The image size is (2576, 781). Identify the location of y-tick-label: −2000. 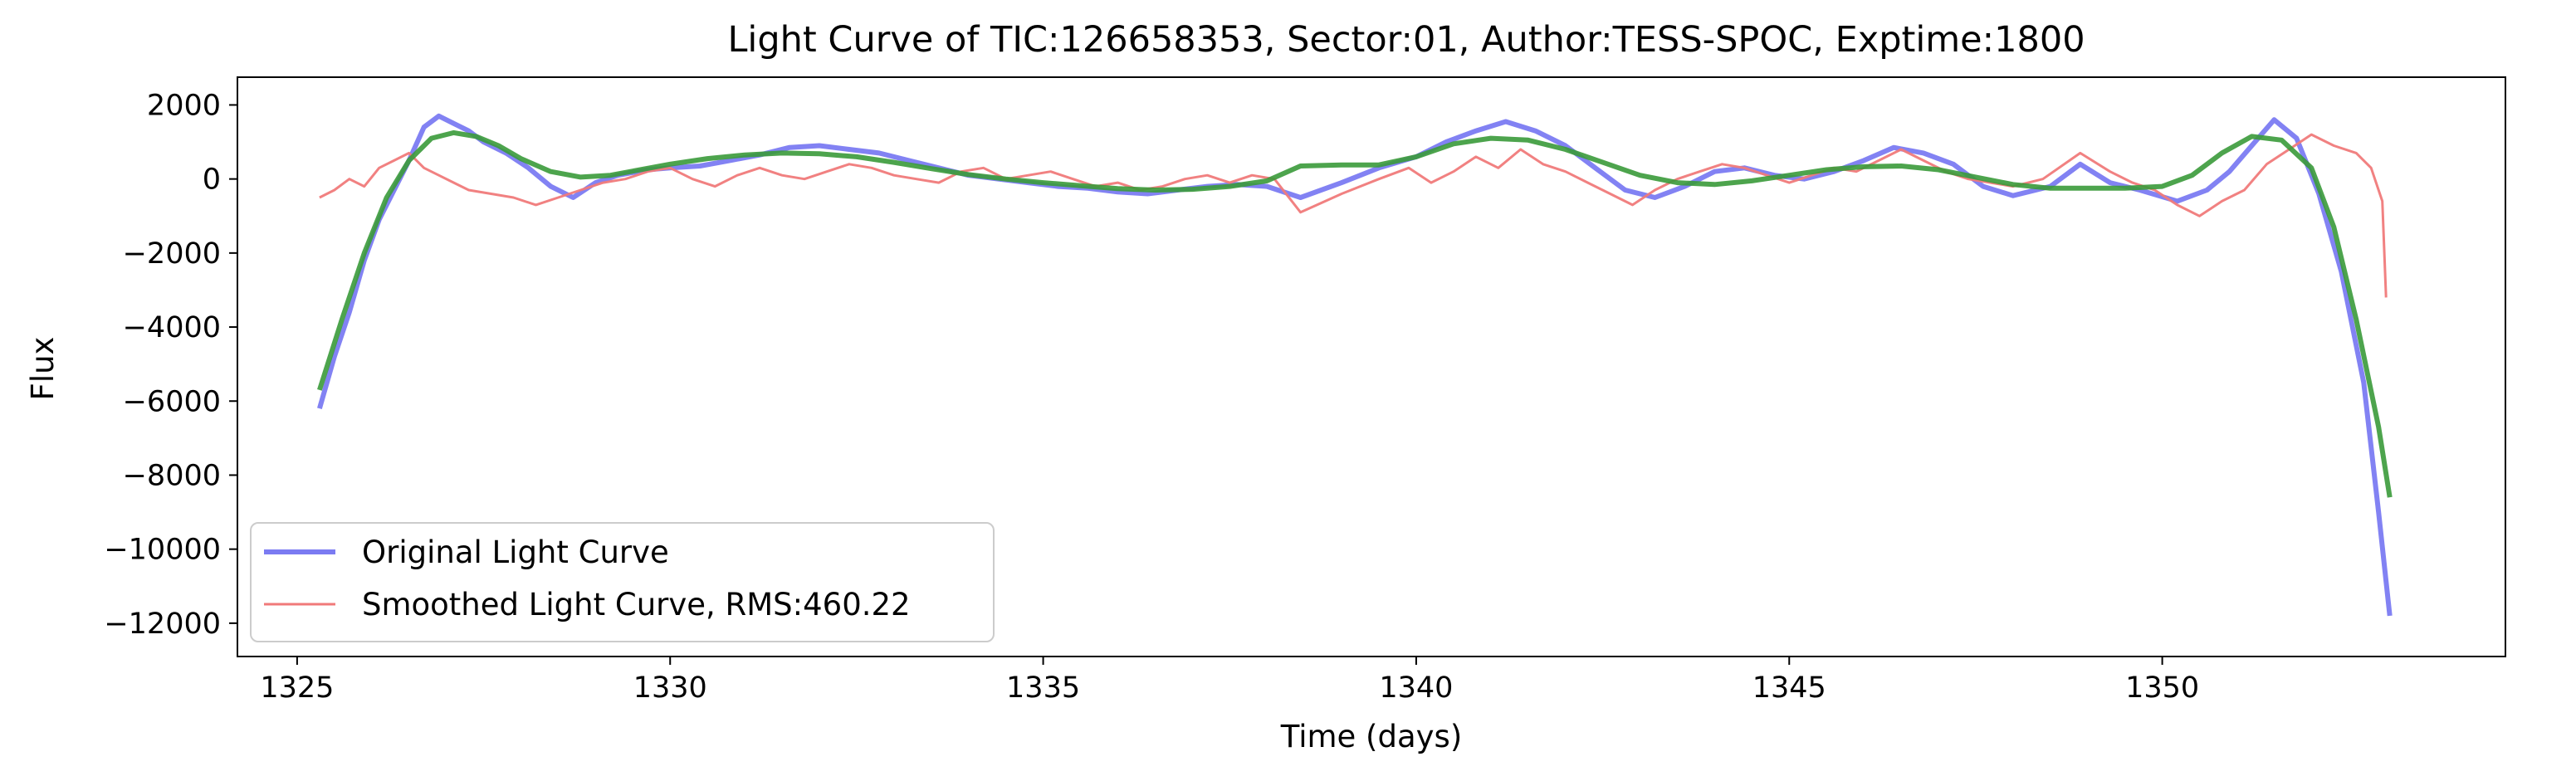
(172, 254).